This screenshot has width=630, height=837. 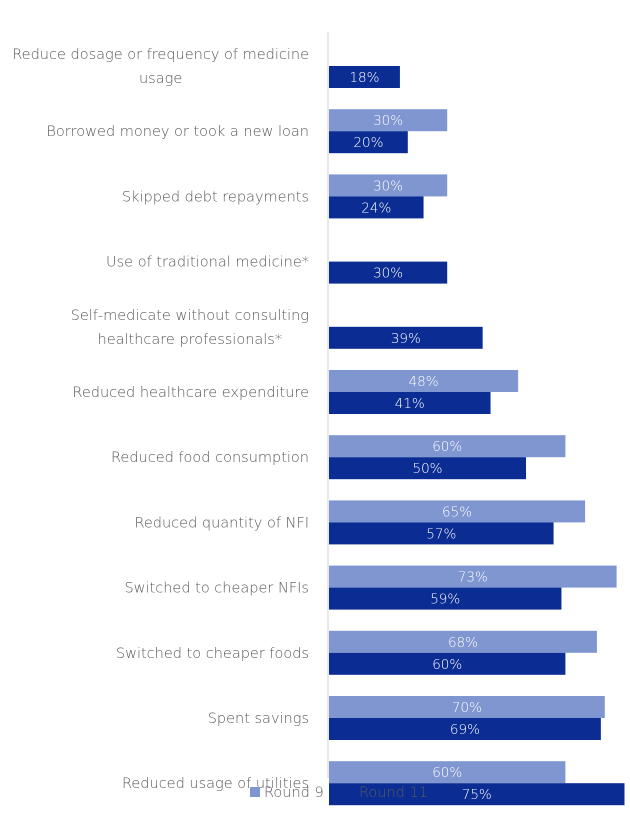 I want to click on data-label: 65%, so click(x=457, y=512).